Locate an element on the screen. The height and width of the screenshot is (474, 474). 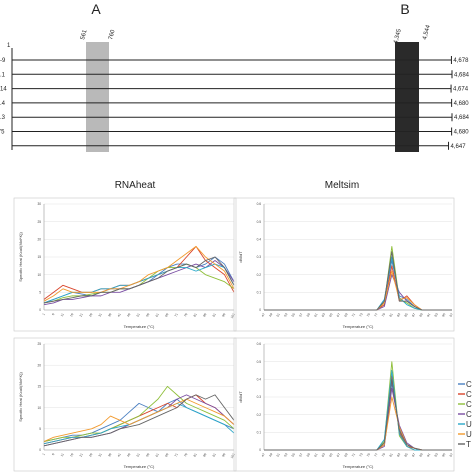
track-row-right-label: 4,684 is located at coordinates (462, 75).